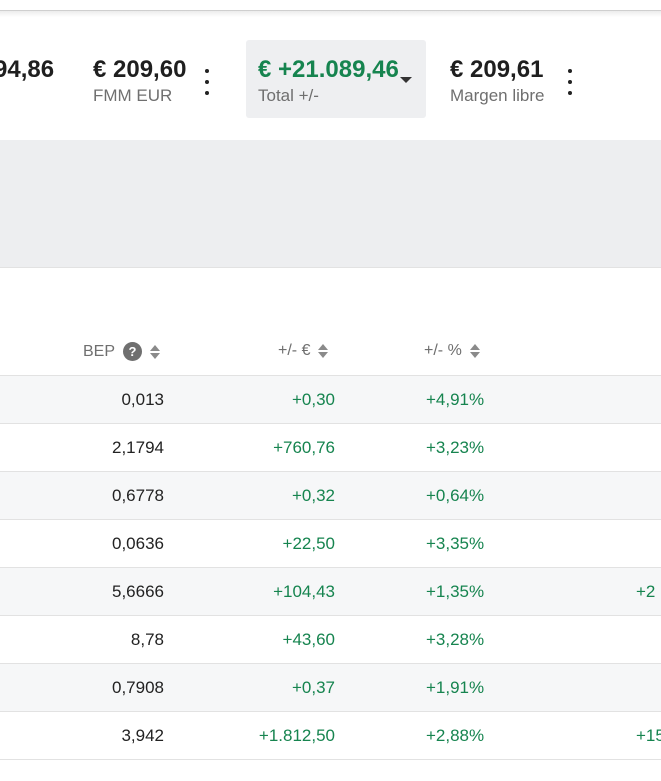 The image size is (661, 781). I want to click on caret-down-icon, so click(406, 80).